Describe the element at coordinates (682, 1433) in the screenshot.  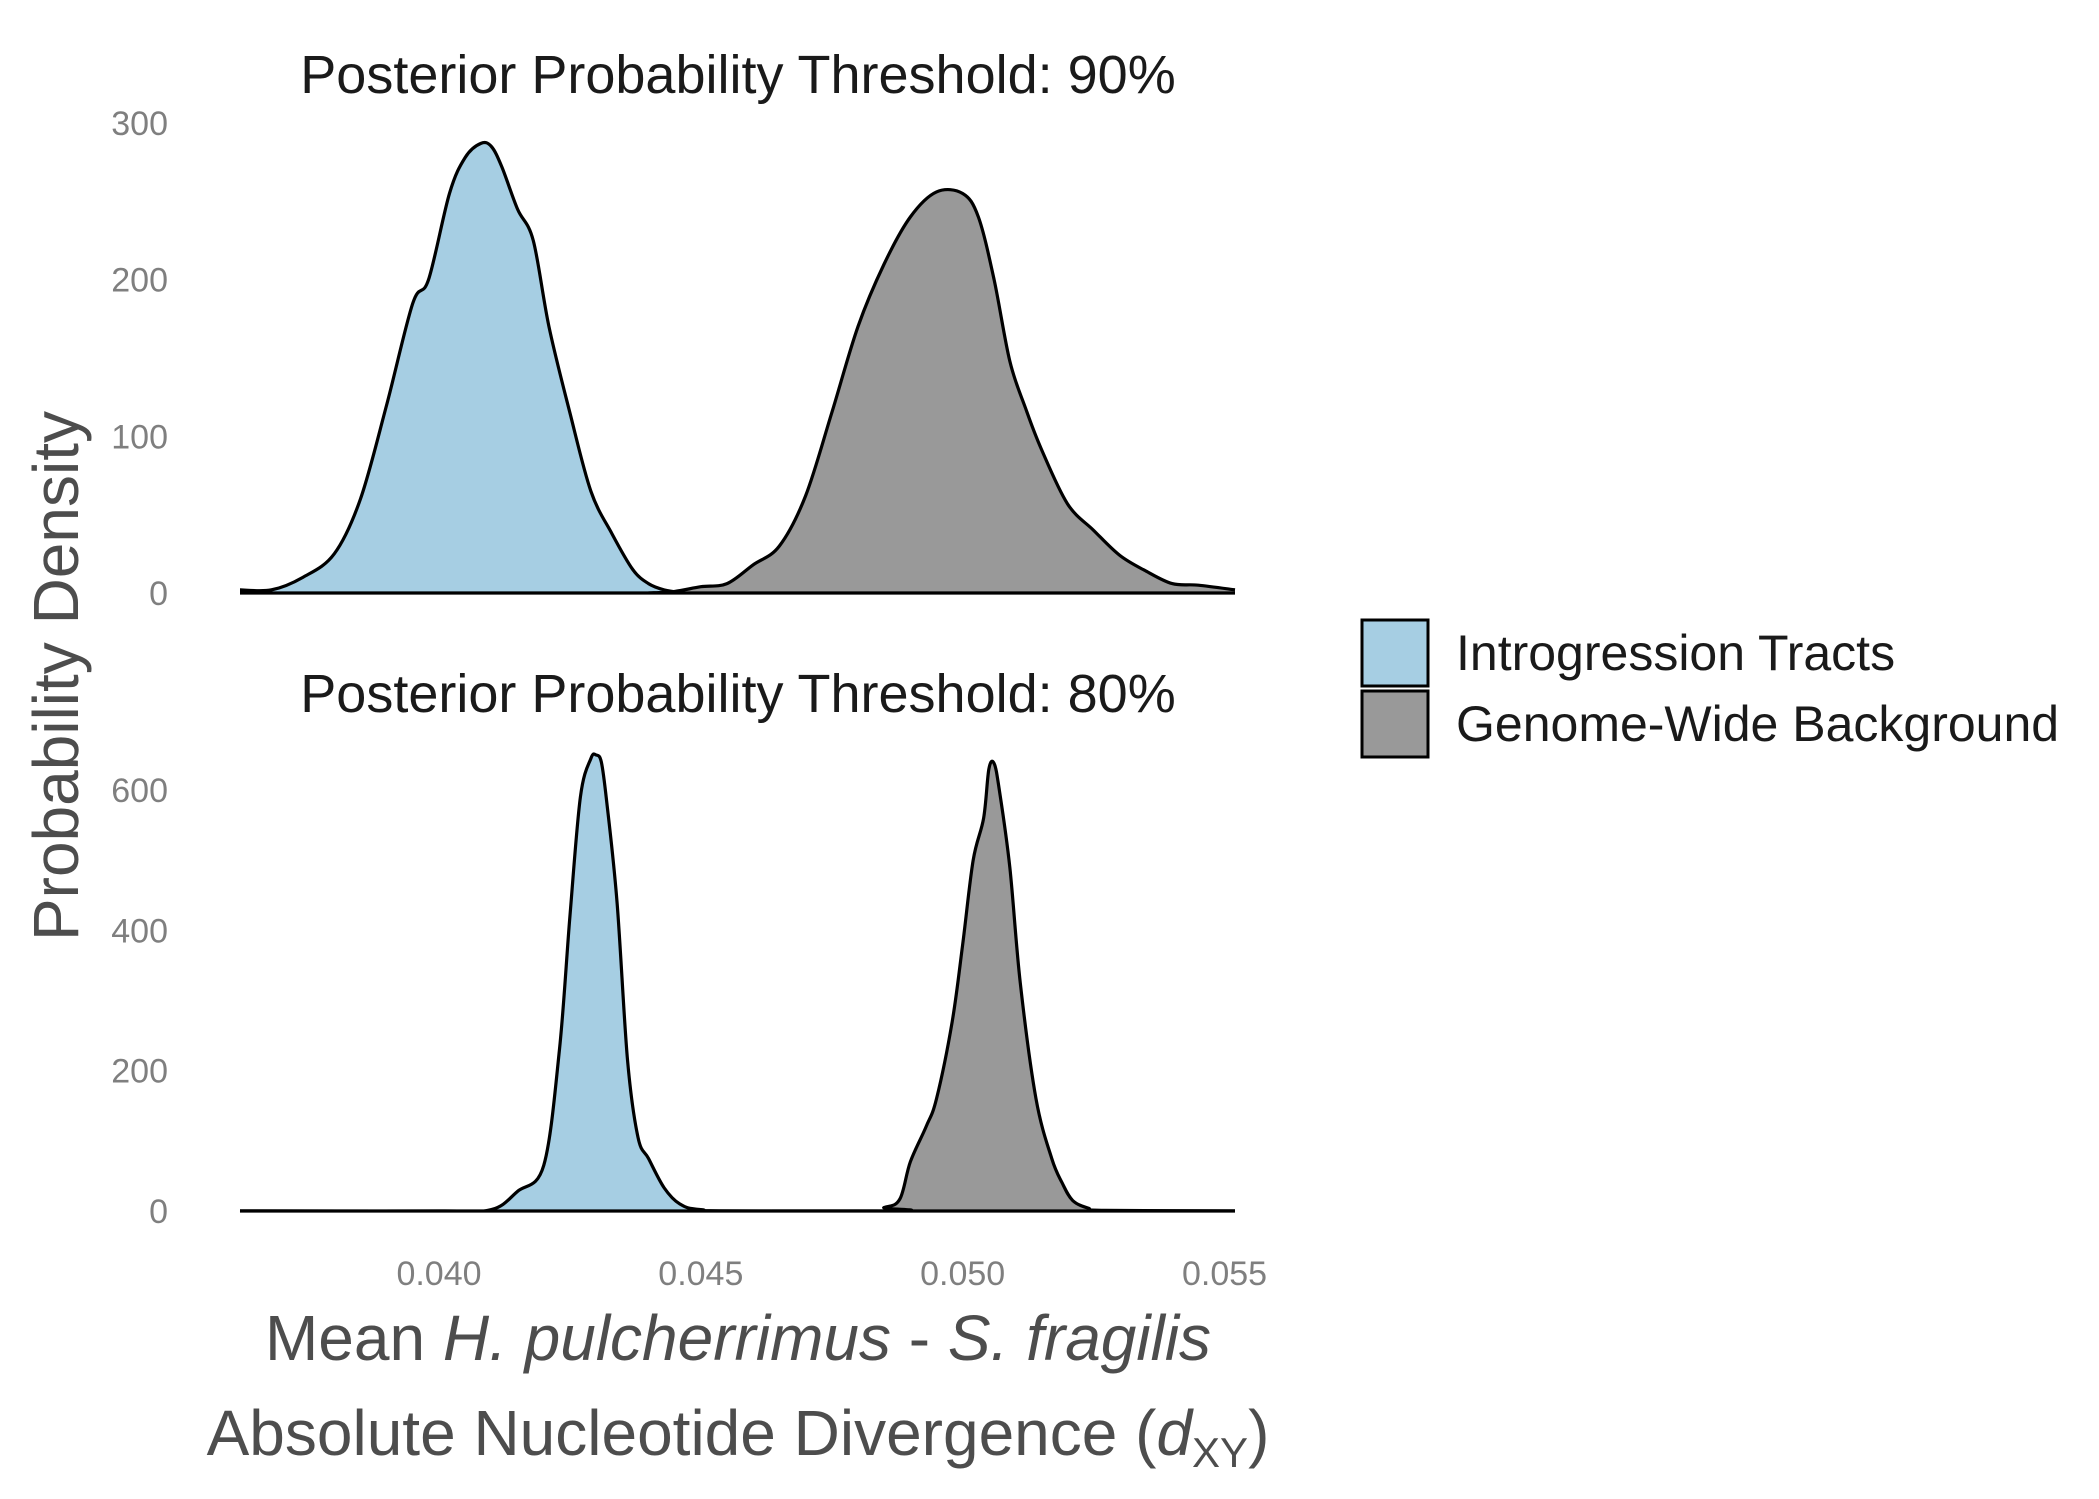
I see `x-title-line2-prefix: Absolute Nucleotide Divergence (` at that location.